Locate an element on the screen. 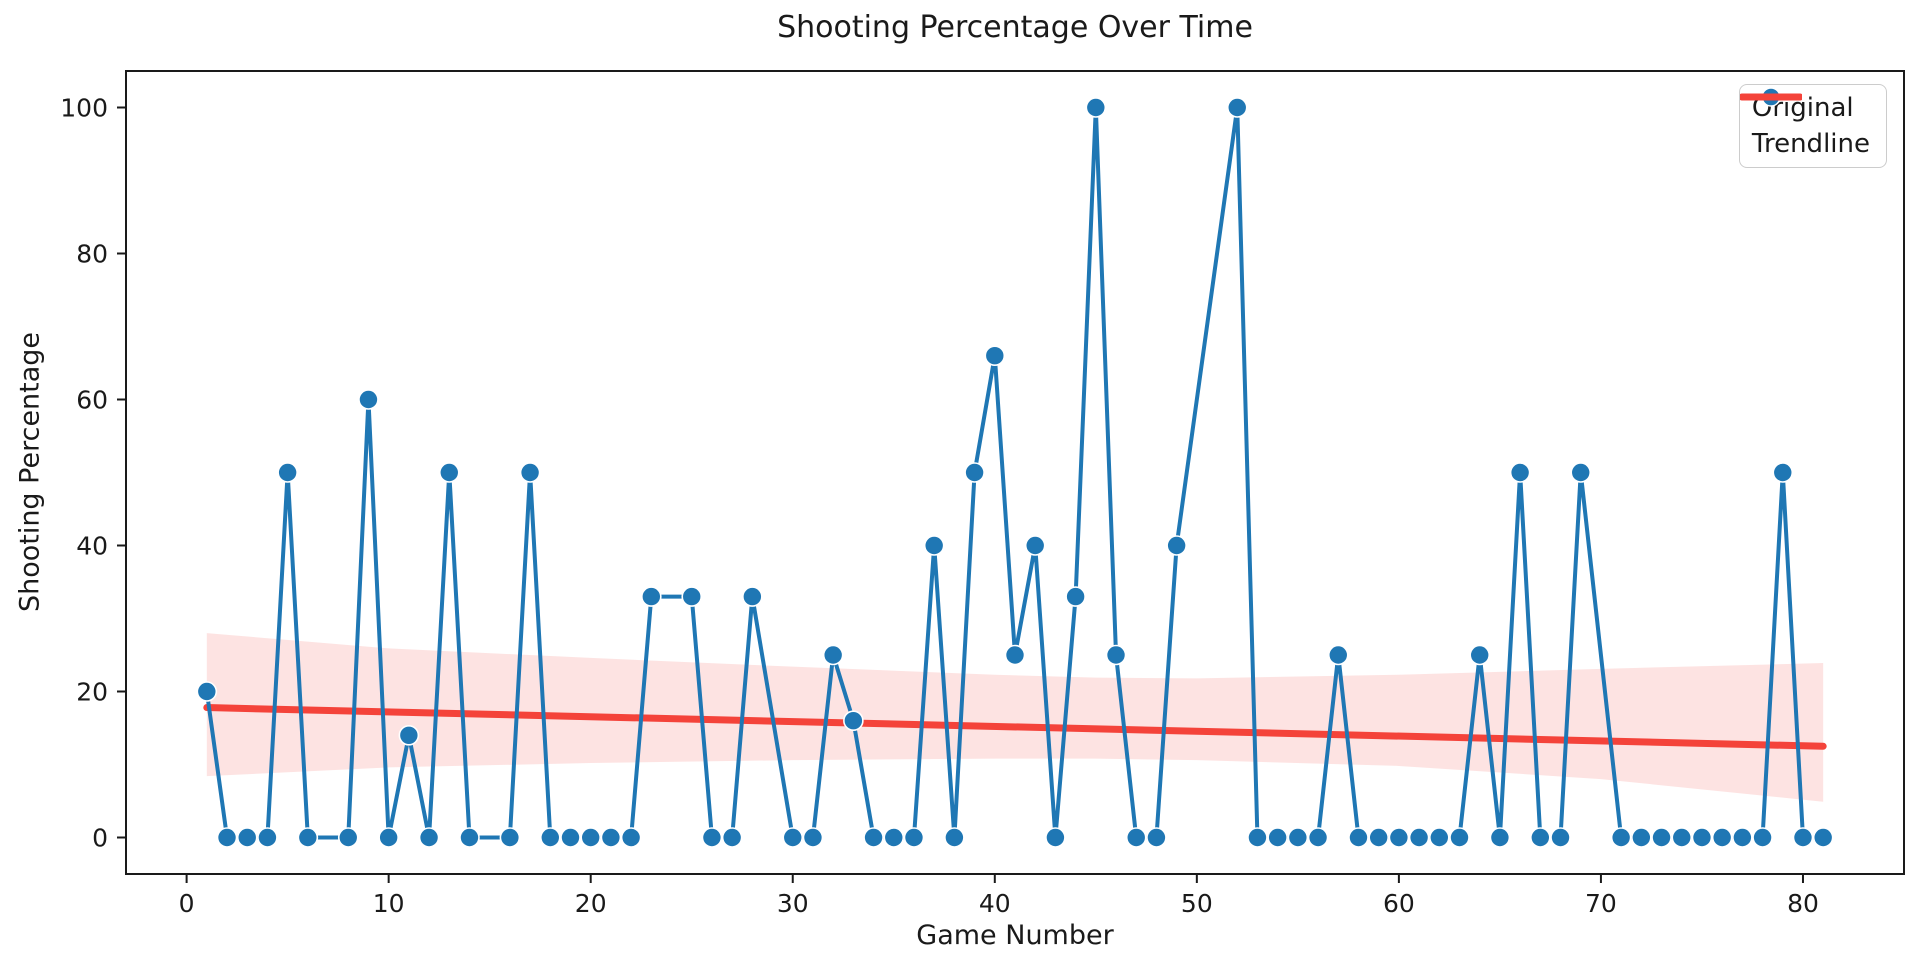 The height and width of the screenshot is (978, 1918). y-tick-label: 0 is located at coordinates (100, 838).